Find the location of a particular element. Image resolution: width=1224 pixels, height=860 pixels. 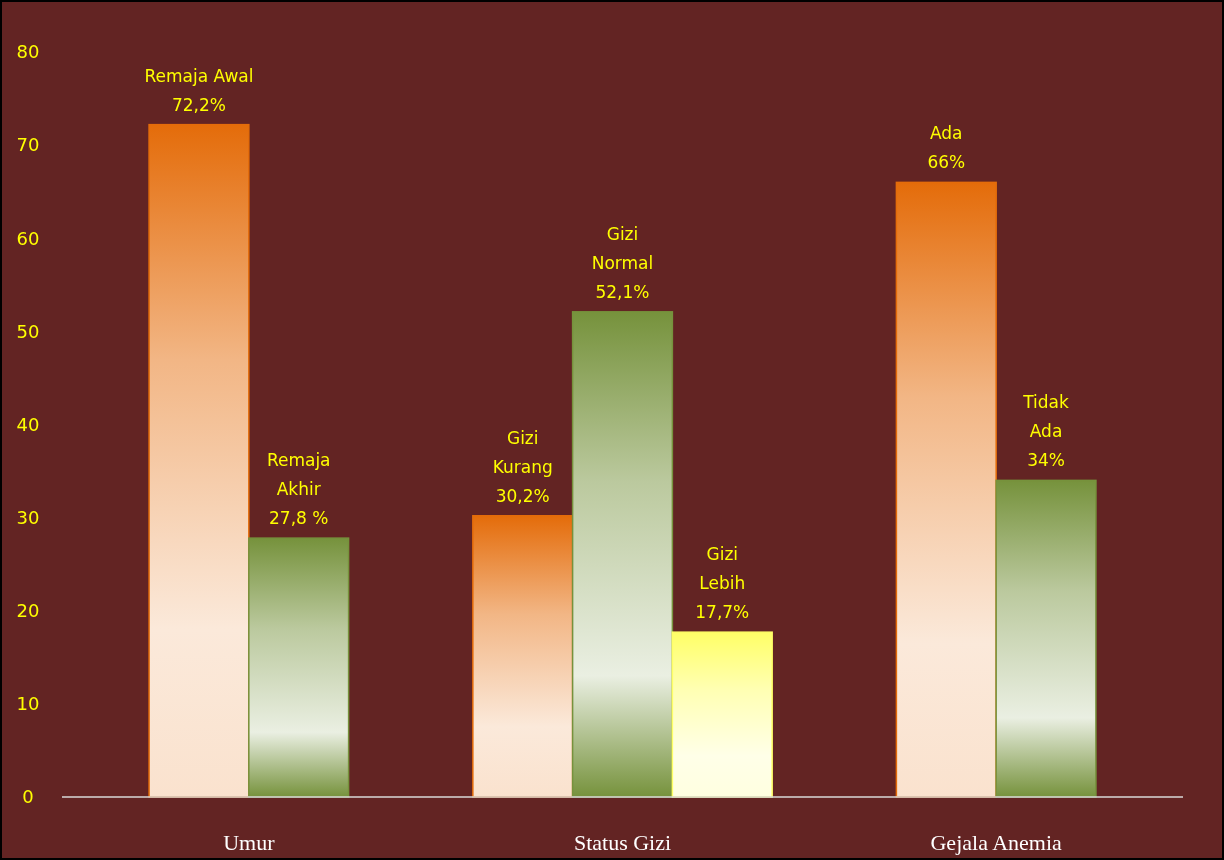

data-label: Ada 66% is located at coordinates (946, 148).